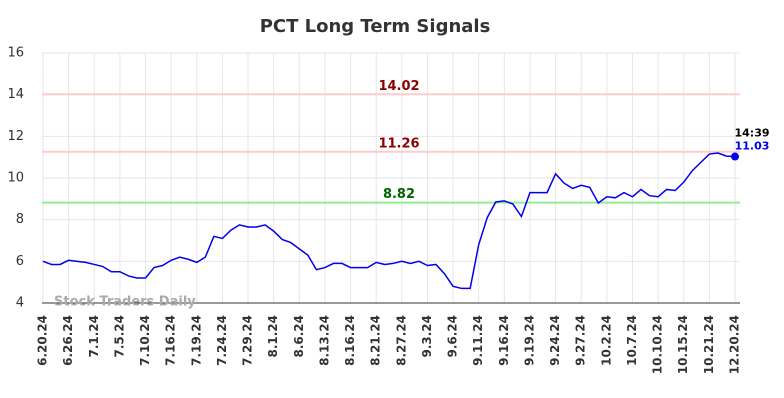  What do you see at coordinates (15, 136) in the screenshot?
I see `y-tick-label: 12` at bounding box center [15, 136].